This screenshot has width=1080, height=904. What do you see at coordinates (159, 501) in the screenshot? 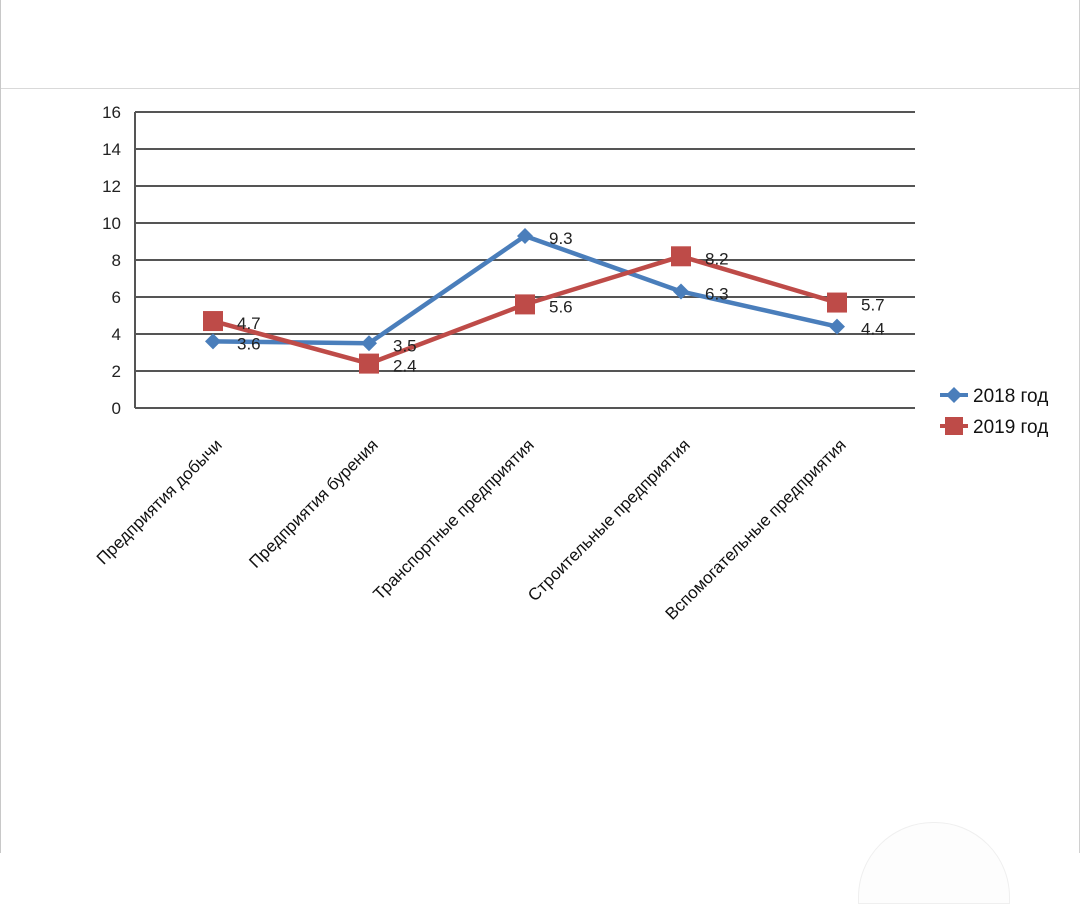
I see `x-category-label: Предприятия добычи` at bounding box center [159, 501].